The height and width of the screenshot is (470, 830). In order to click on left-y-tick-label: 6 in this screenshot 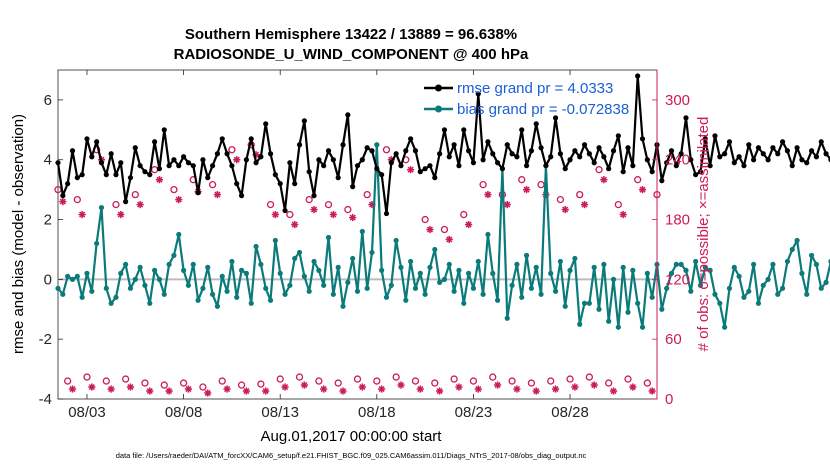, I will do `click(48, 100)`.